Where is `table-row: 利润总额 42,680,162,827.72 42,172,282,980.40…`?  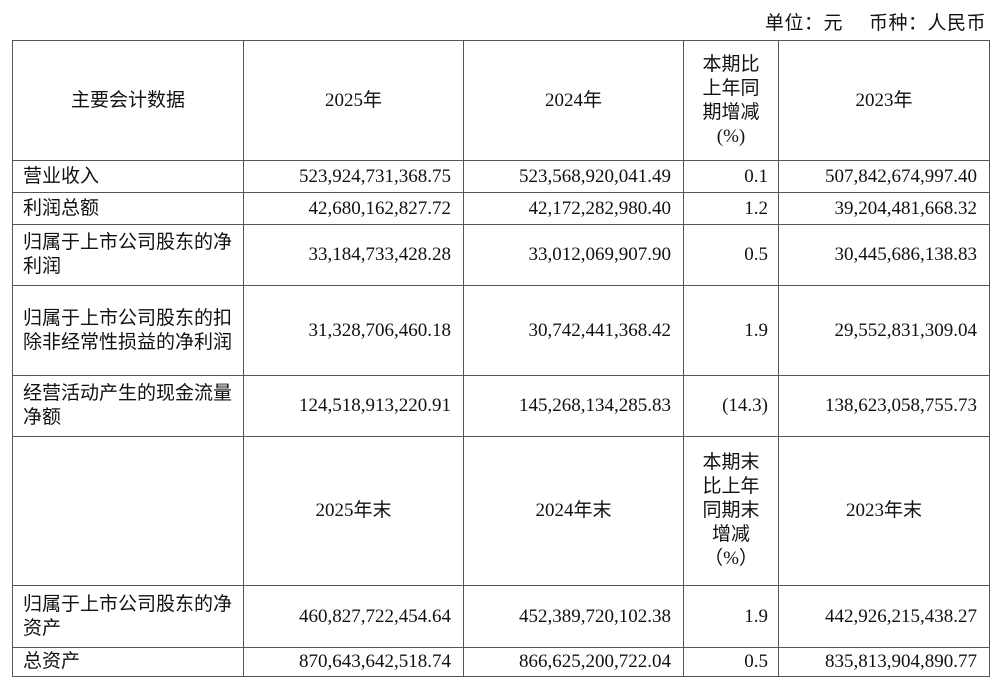
table-row: 利润总额 42,680,162,827.72 42,172,282,980.40… is located at coordinates (501, 208).